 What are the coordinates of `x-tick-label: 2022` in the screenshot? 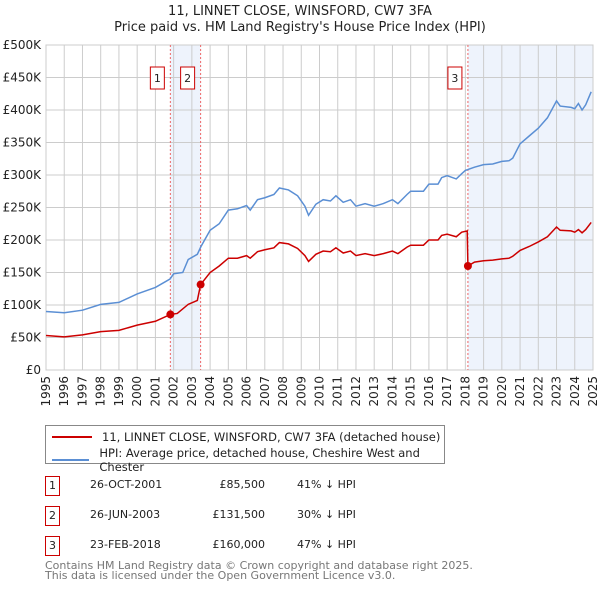 It's located at (538, 391).